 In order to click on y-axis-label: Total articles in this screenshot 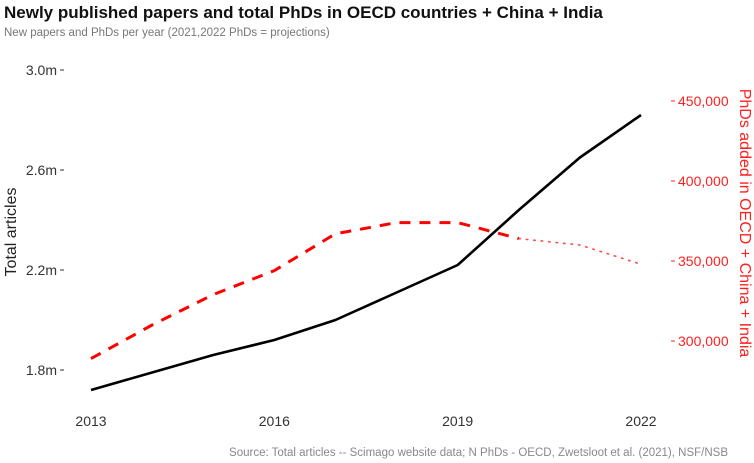, I will do `click(11, 232)`.